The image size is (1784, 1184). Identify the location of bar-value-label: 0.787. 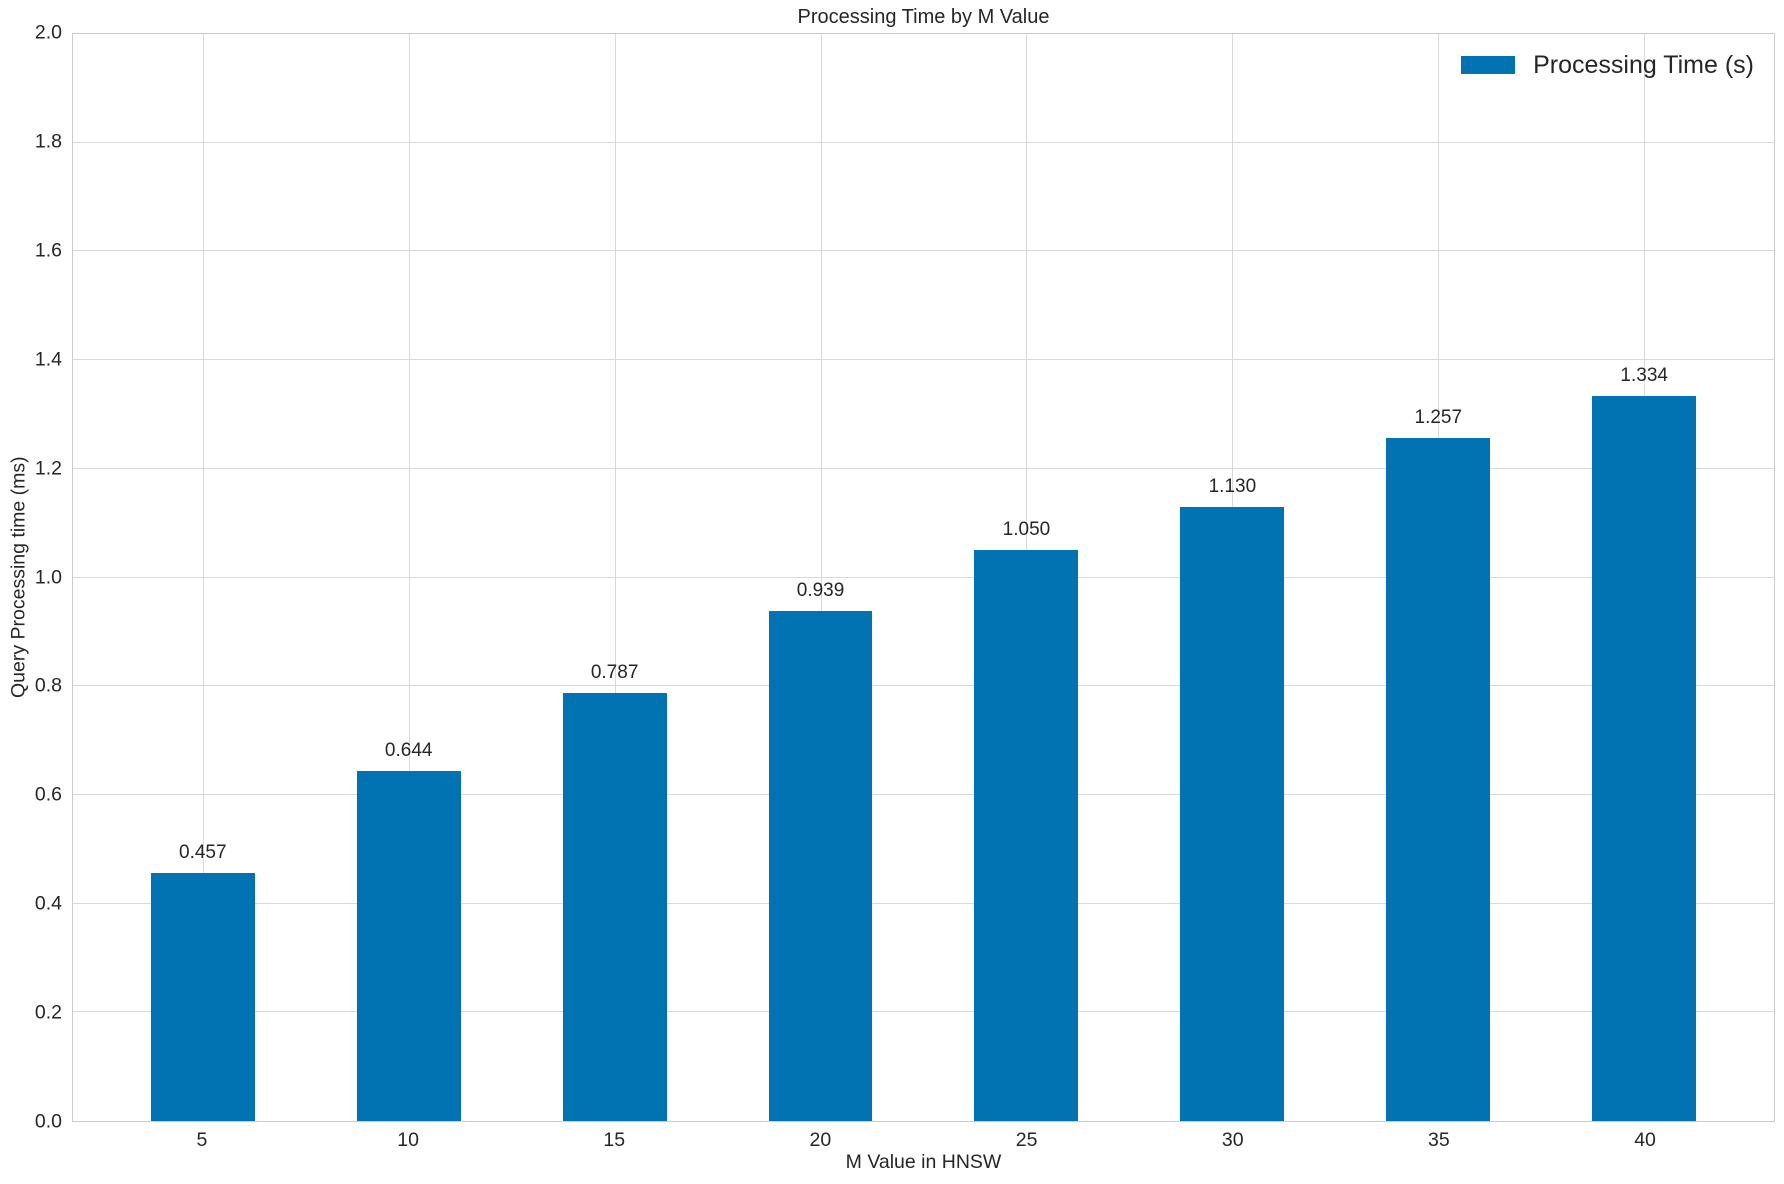
(614, 673).